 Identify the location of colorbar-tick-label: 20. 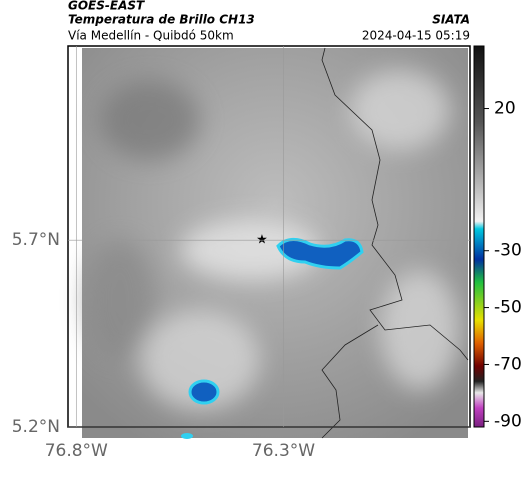
(505, 109).